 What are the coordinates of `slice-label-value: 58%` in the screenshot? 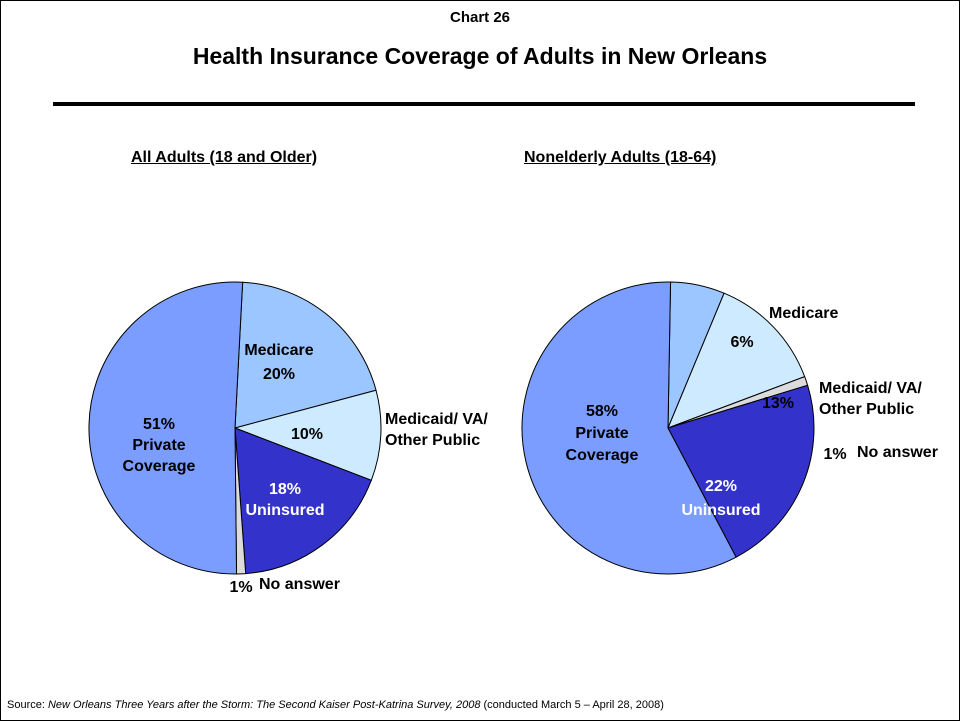 It's located at (602, 411).